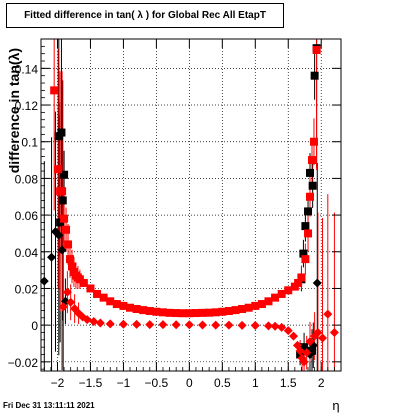 The height and width of the screenshot is (414, 400). What do you see at coordinates (14, 110) in the screenshot?
I see `y-axis-label: difference in tan(λ)` at bounding box center [14, 110].